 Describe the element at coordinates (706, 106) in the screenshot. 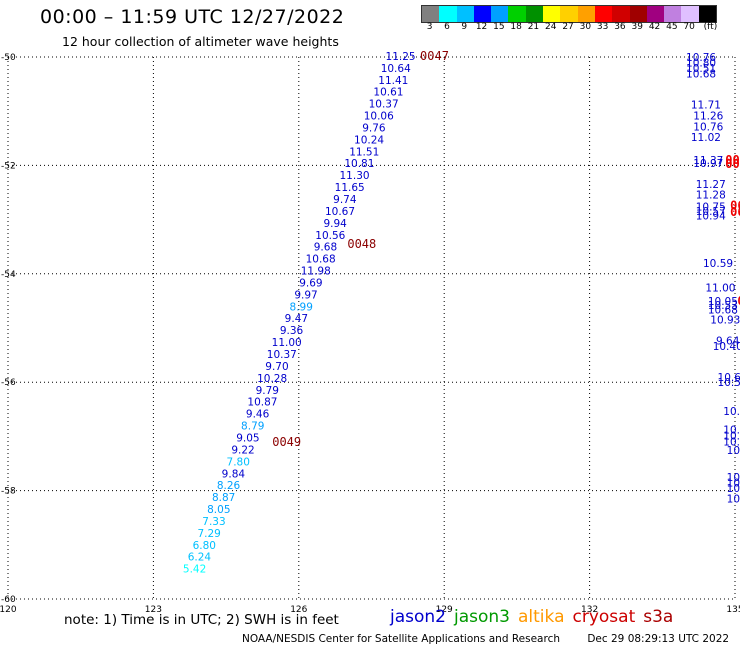

I see `swh-value-label: 11.71` at that location.